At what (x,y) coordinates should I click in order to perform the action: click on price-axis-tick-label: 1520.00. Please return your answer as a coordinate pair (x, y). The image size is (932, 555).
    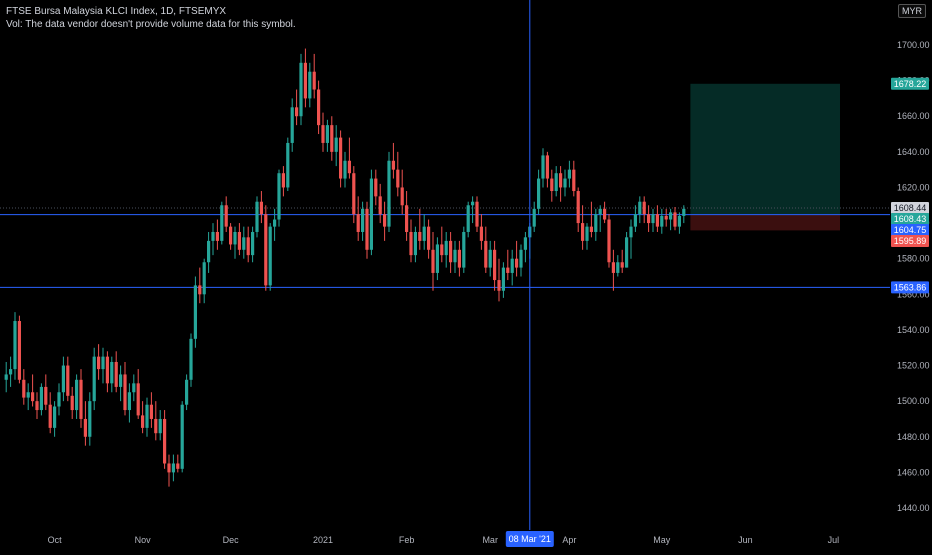
    Looking at the image, I should click on (913, 366).